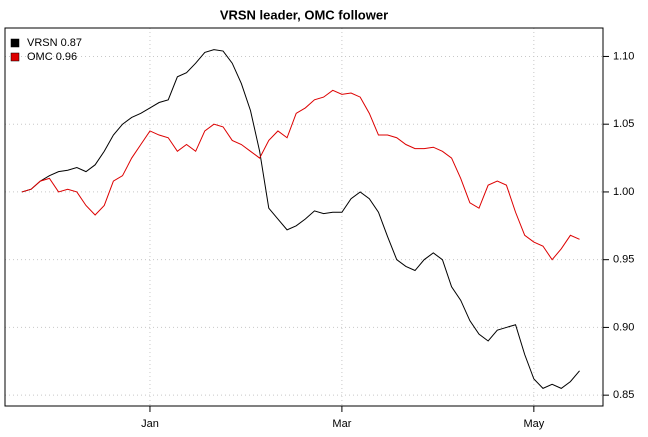 The height and width of the screenshot is (437, 648). I want to click on x-tick-label: Jan, so click(150, 424).